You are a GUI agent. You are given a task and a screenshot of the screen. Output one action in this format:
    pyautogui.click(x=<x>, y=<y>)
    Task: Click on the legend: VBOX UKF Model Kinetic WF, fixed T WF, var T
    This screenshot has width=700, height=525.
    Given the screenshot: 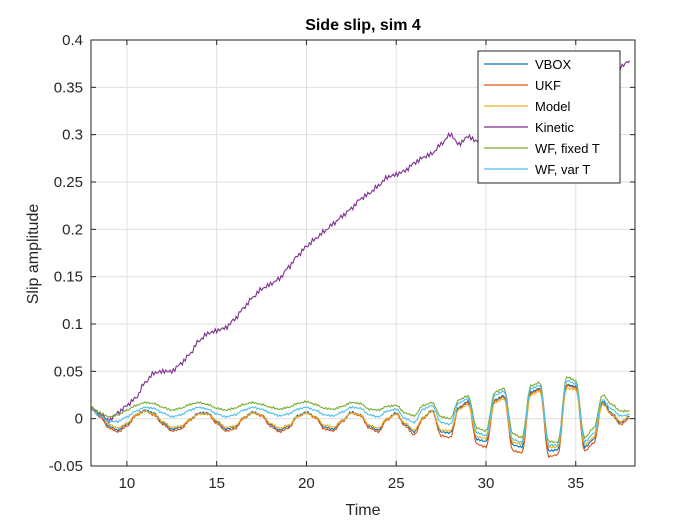 What is the action you would take?
    pyautogui.click(x=549, y=117)
    